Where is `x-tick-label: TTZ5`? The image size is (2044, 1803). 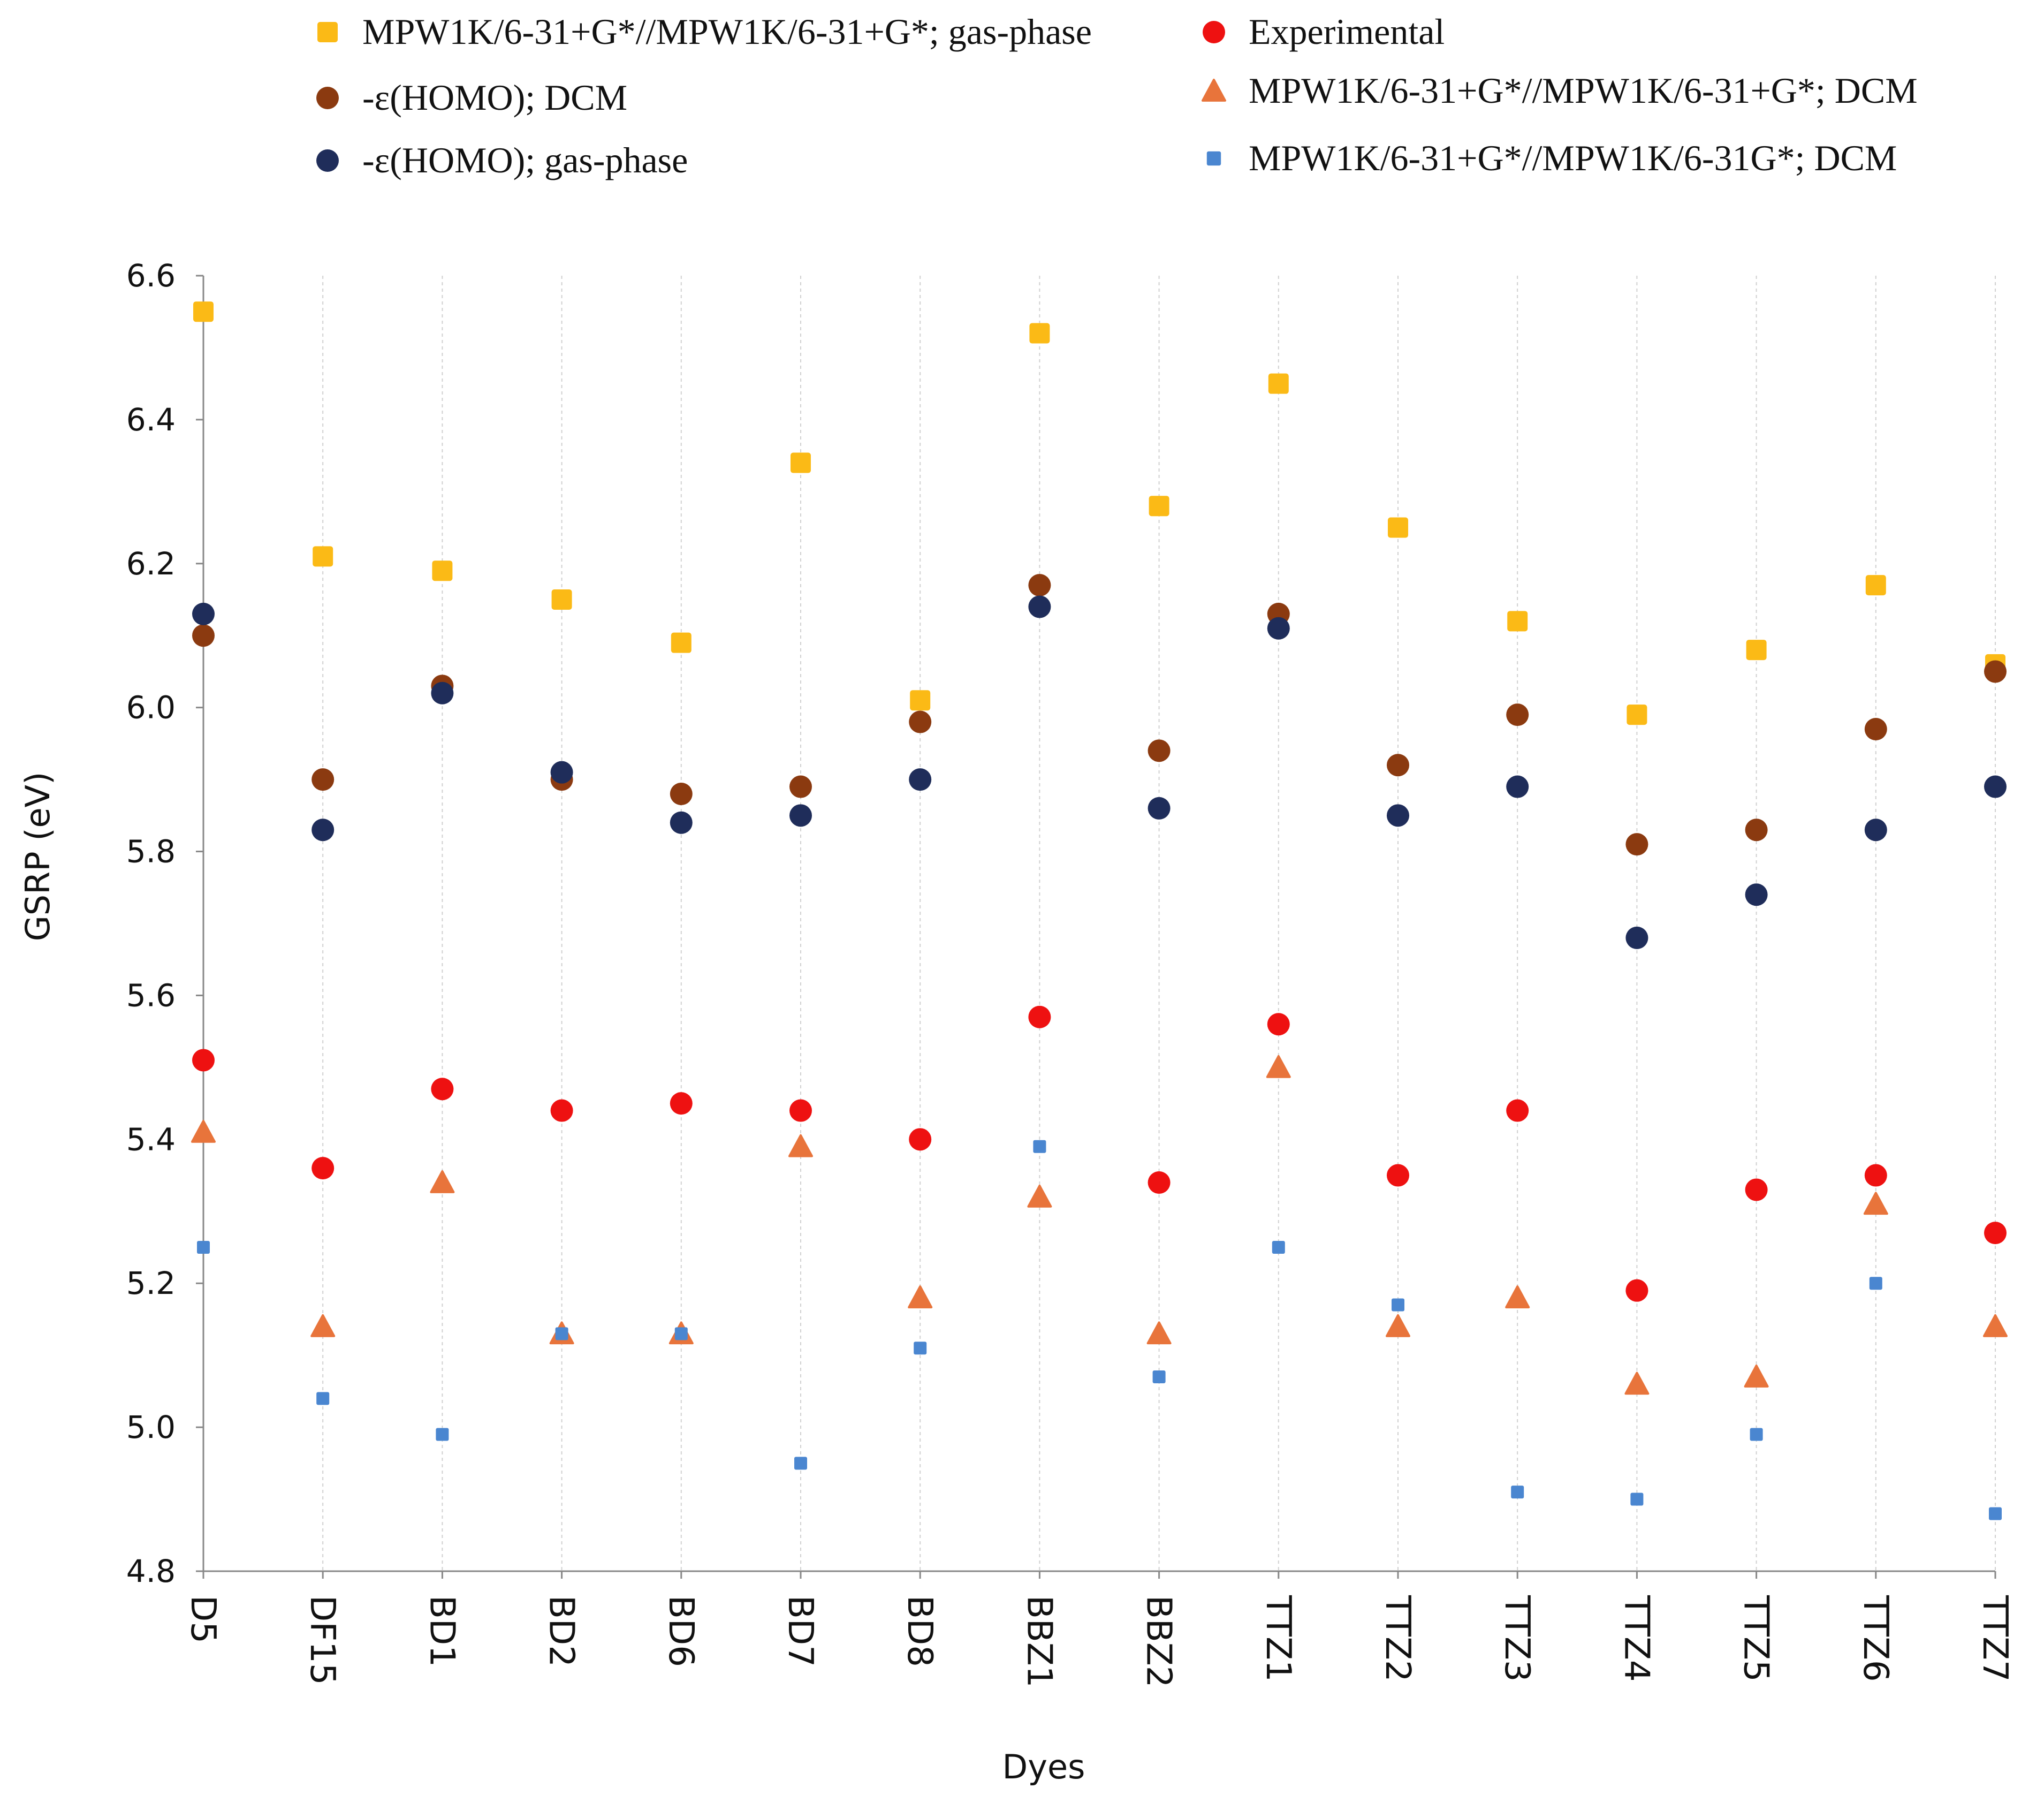 x-tick-label: TTZ5 is located at coordinates (1756, 1638).